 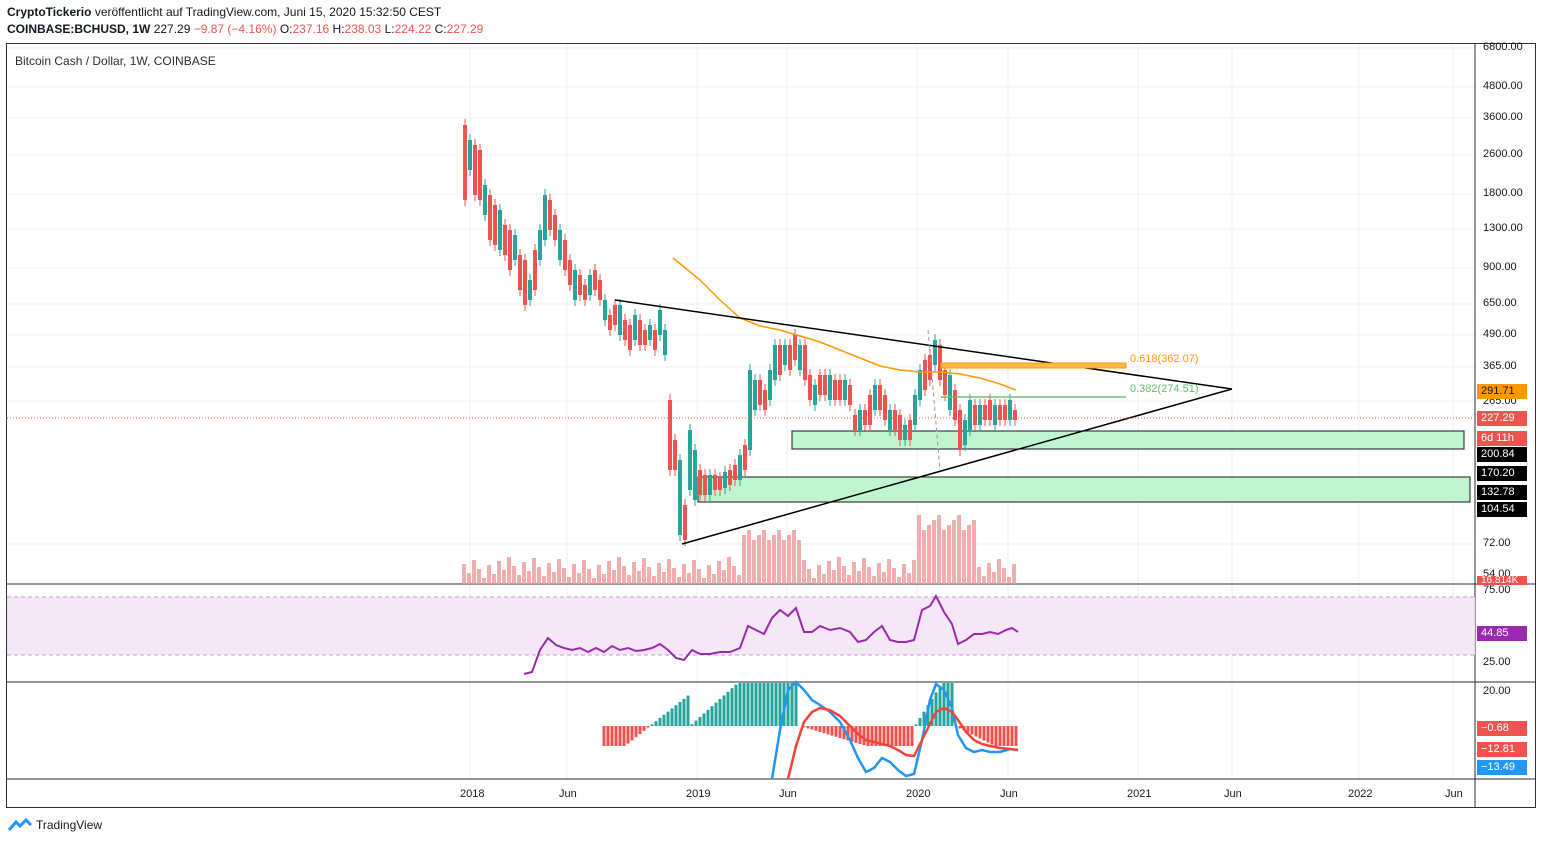 I want to click on price-tick: 490.00, so click(x=1500, y=334).